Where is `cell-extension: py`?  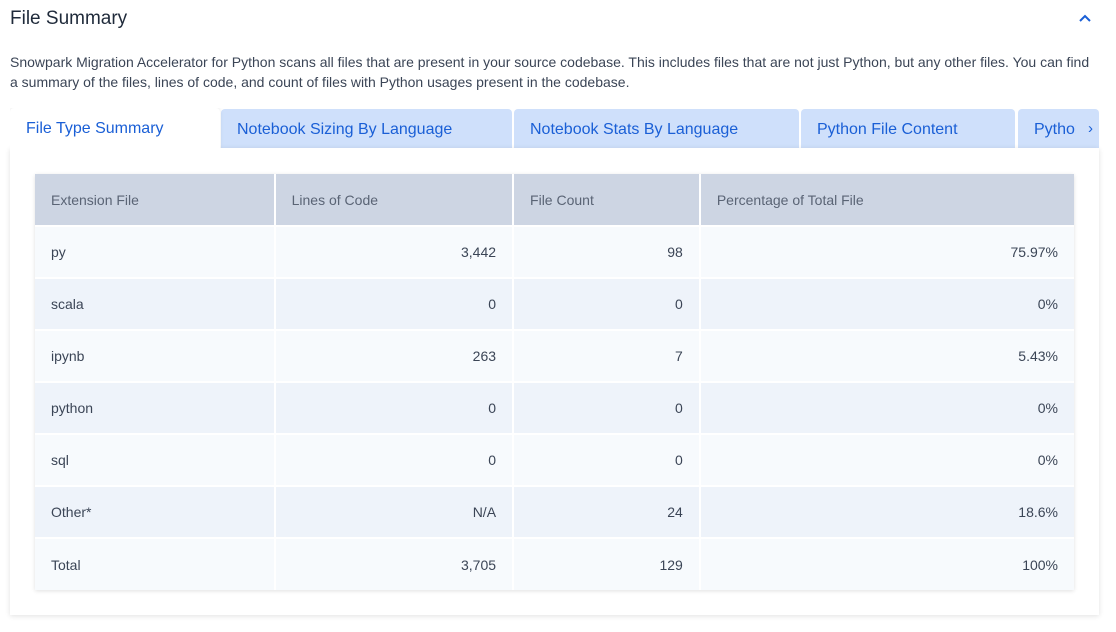 cell-extension: py is located at coordinates (155, 251).